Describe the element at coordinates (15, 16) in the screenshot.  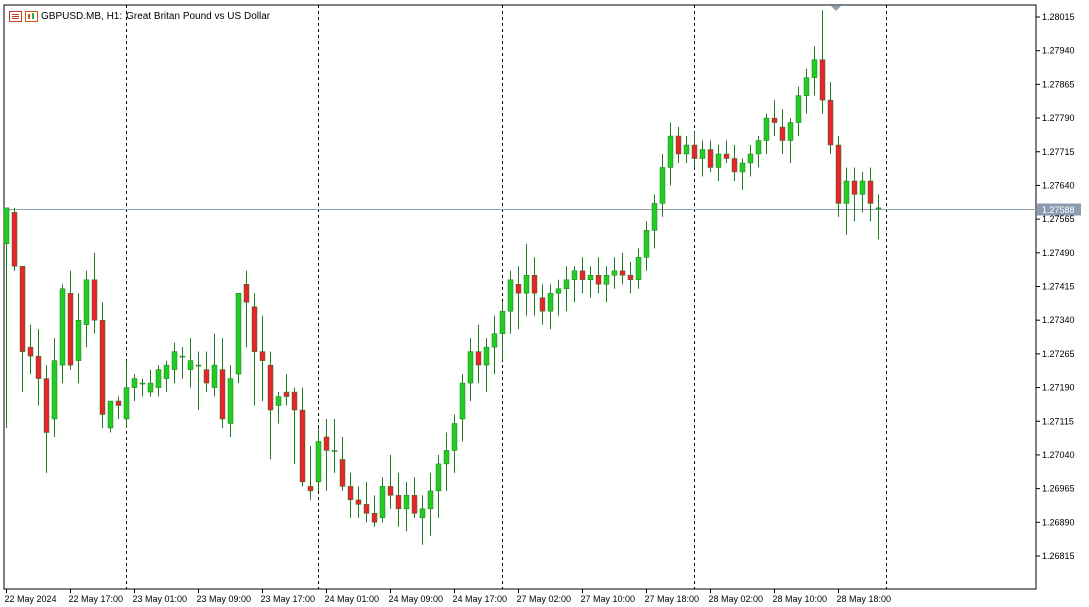
I see `bars-icon` at that location.